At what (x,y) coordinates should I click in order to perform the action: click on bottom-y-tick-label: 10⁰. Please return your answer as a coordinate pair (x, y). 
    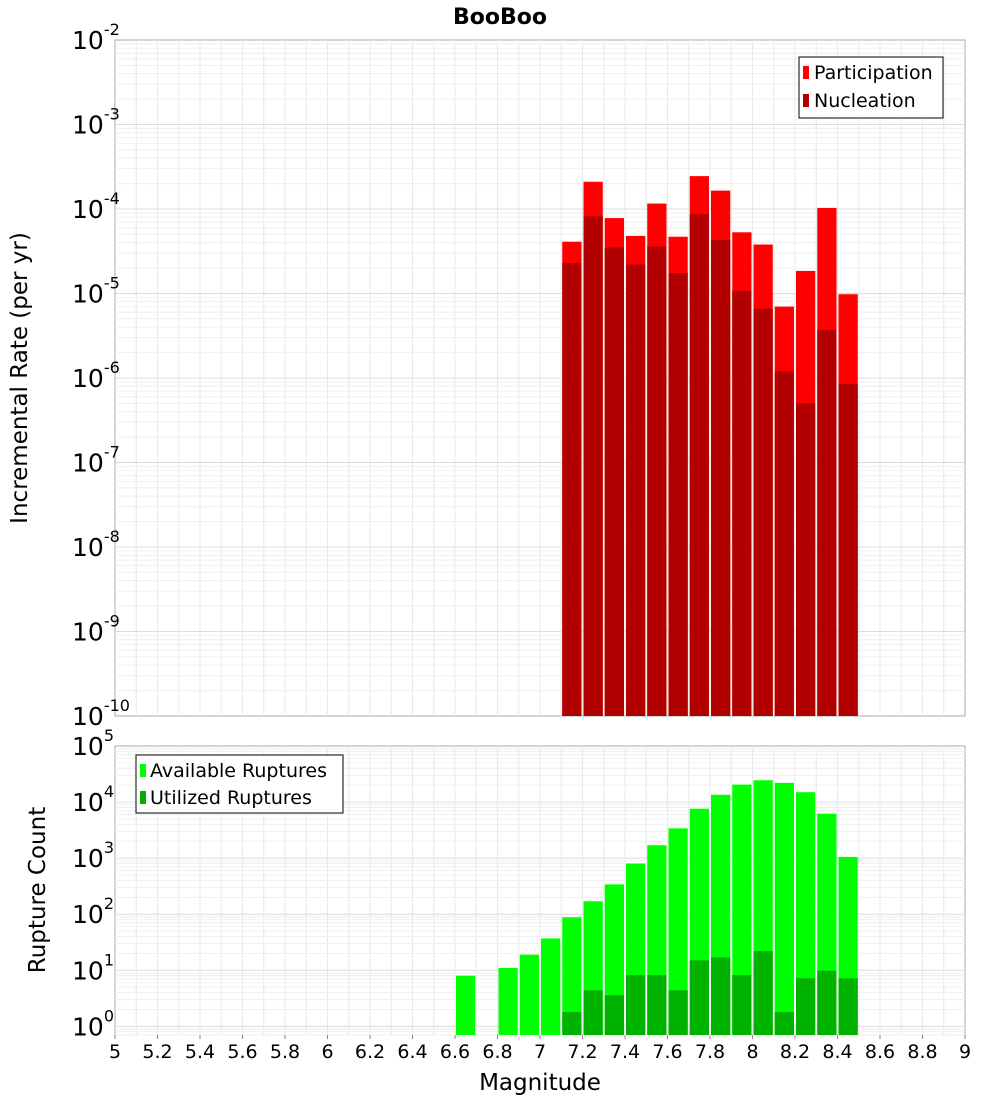
    Looking at the image, I should click on (93, 1023).